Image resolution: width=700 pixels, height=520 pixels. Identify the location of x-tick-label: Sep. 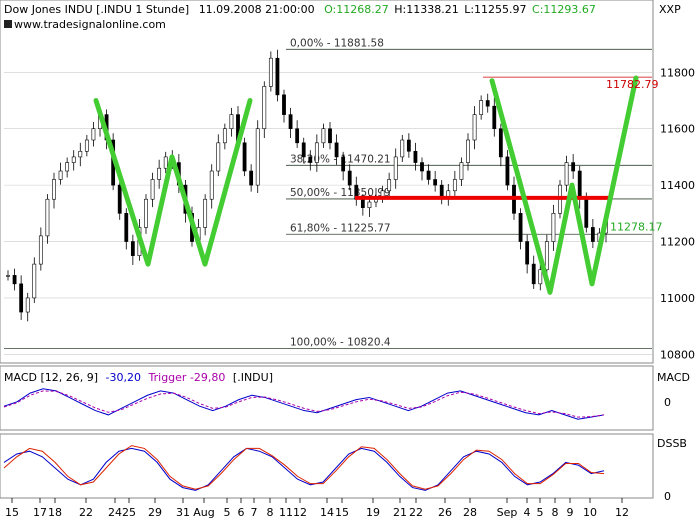
(507, 512).